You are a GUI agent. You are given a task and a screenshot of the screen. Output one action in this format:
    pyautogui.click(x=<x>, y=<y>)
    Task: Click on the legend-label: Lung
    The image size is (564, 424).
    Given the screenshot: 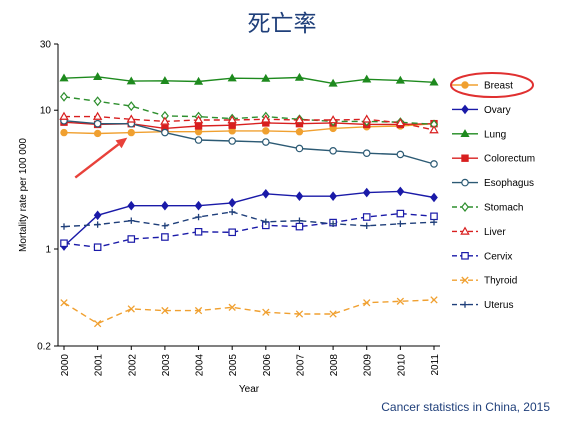 What is the action you would take?
    pyautogui.click(x=495, y=134)
    